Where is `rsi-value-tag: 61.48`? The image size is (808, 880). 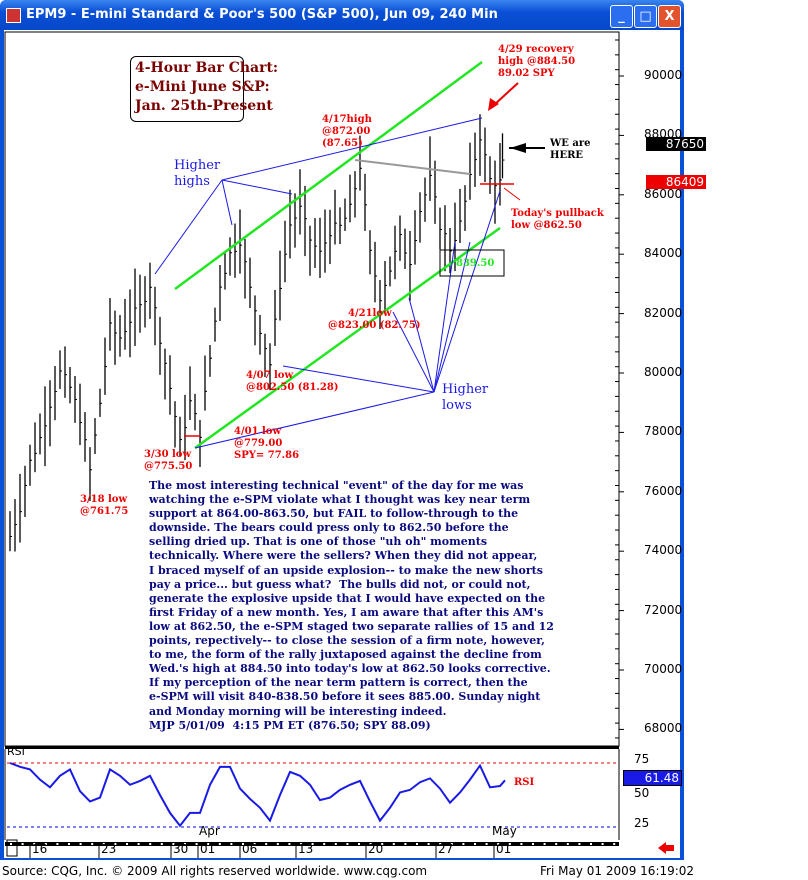
rsi-value-tag: 61.48 is located at coordinates (652, 778).